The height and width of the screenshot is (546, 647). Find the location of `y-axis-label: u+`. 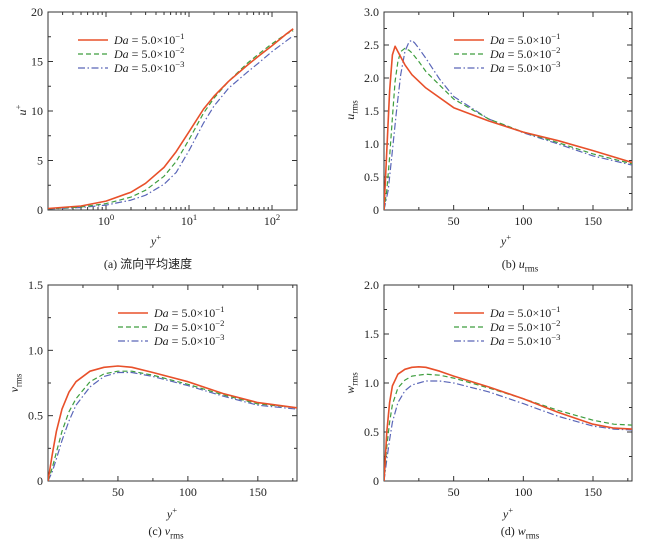

y-axis-label: u+ is located at coordinates (21, 109).